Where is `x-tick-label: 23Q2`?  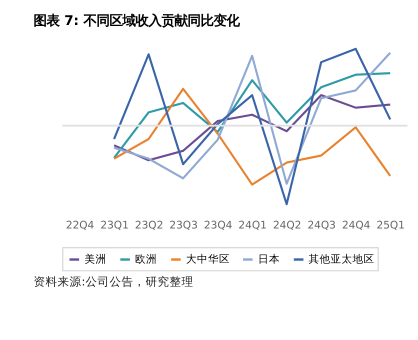 x-tick-label: 23Q2 is located at coordinates (149, 226).